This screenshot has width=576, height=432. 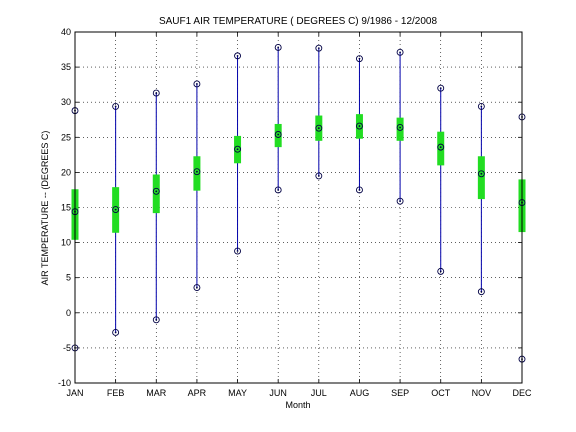 What do you see at coordinates (522, 393) in the screenshot?
I see `x-tick-label: DEC` at bounding box center [522, 393].